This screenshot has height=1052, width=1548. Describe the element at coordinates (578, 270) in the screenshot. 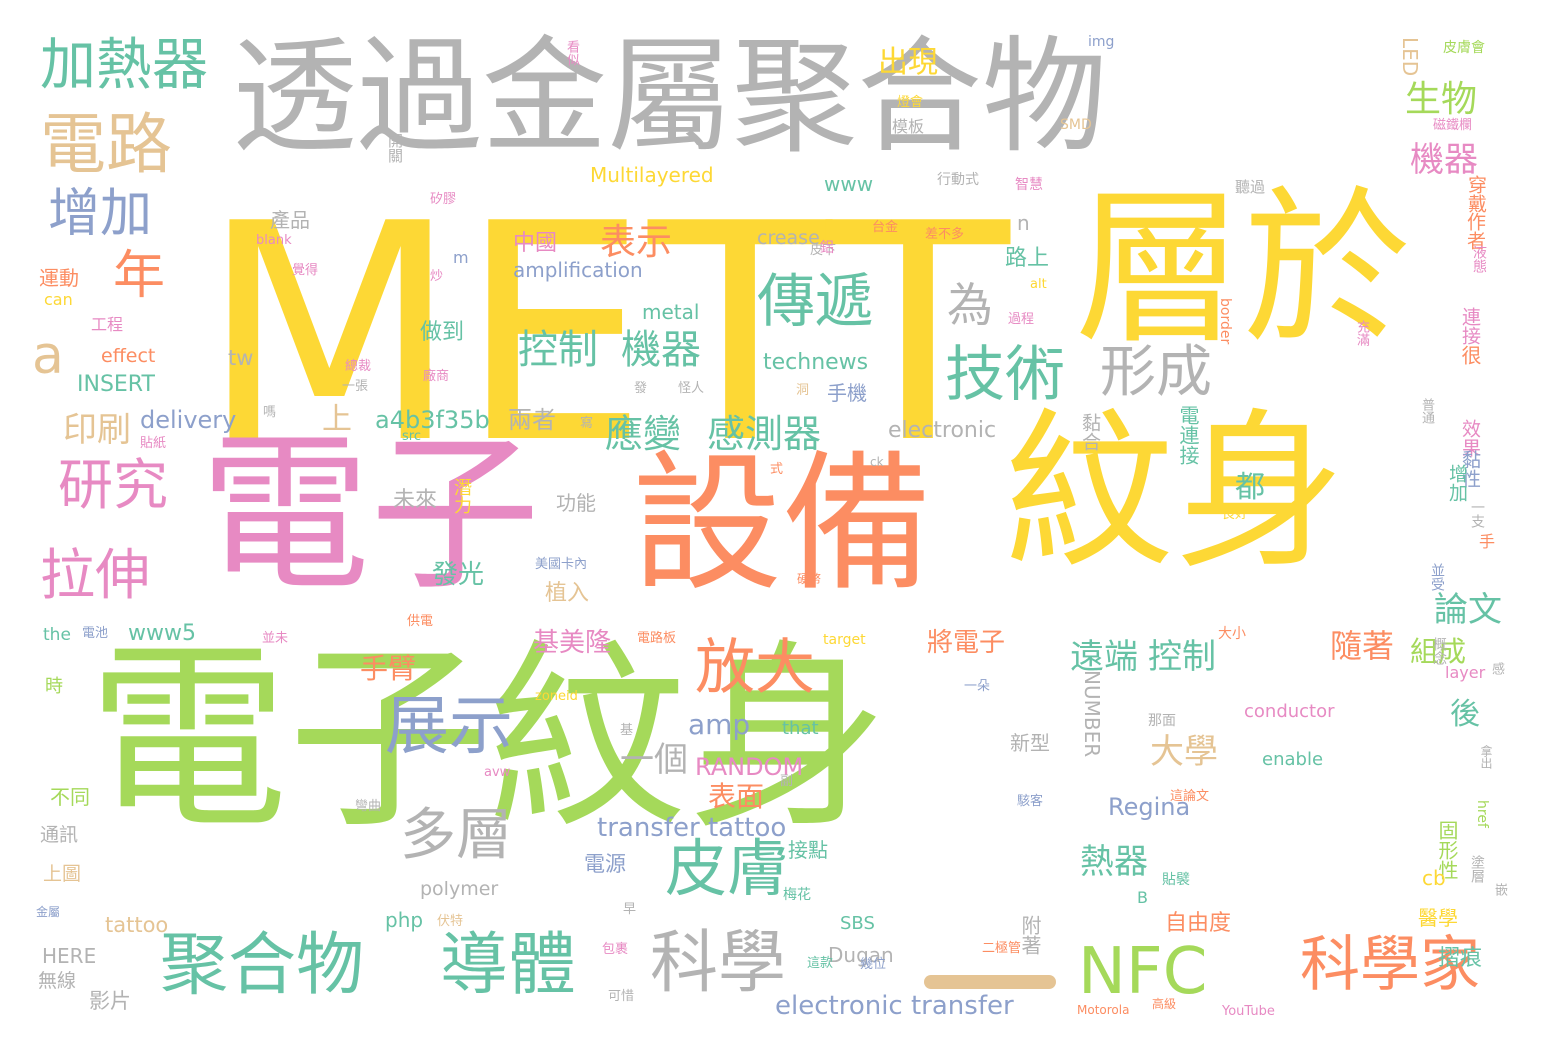

I see `cloud-word: amplification` at that location.